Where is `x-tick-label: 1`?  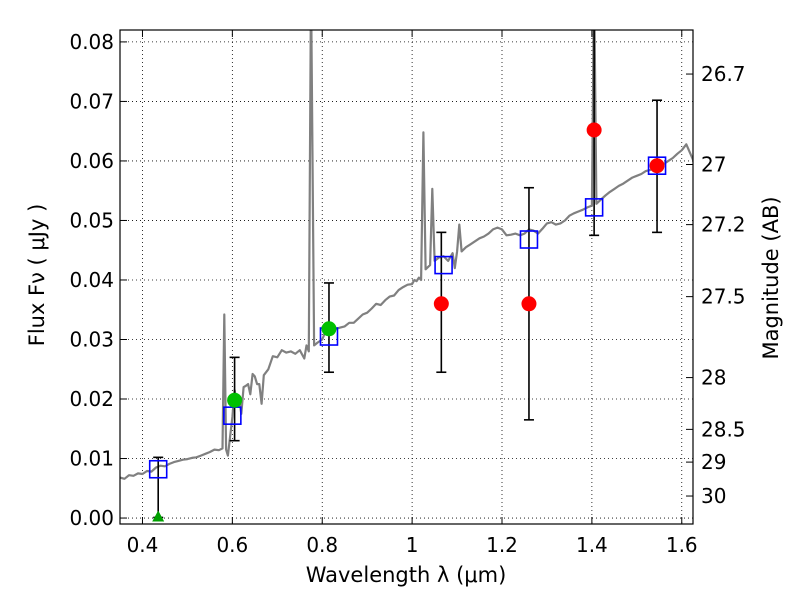 x-tick-label: 1 is located at coordinates (412, 545).